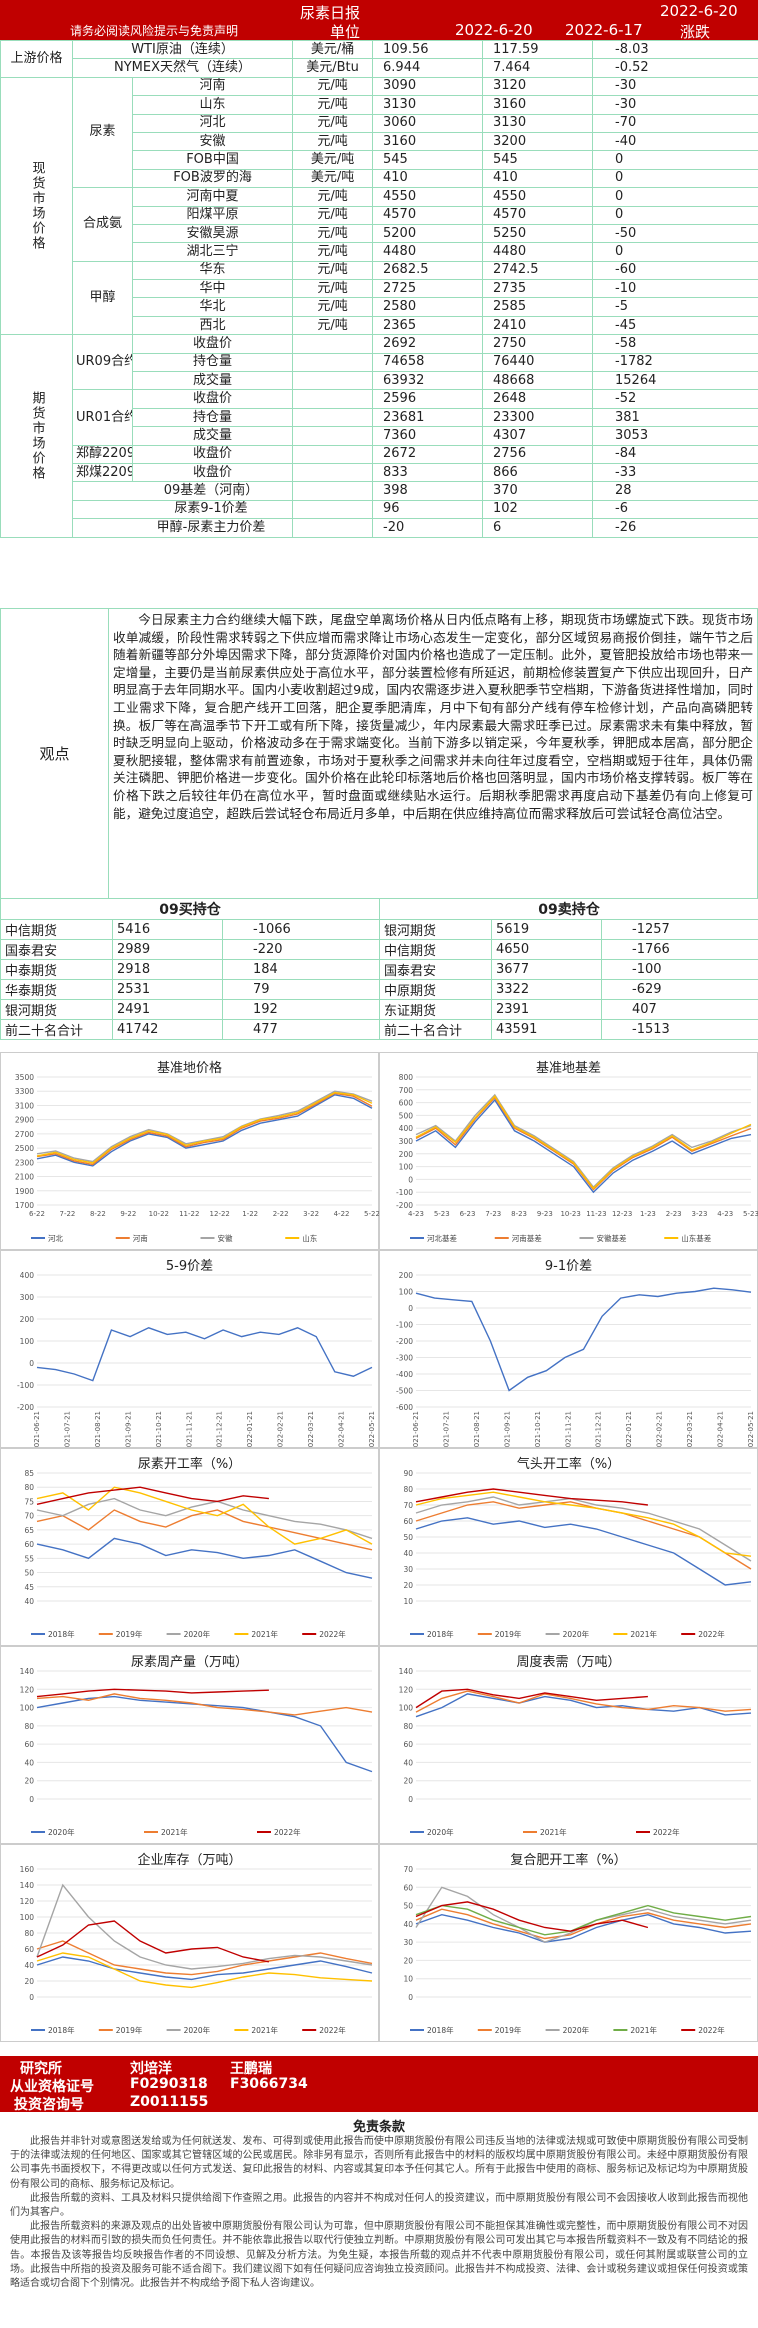  What do you see at coordinates (24, 1077) in the screenshot?
I see `y-tick-label: 3500` at bounding box center [24, 1077].